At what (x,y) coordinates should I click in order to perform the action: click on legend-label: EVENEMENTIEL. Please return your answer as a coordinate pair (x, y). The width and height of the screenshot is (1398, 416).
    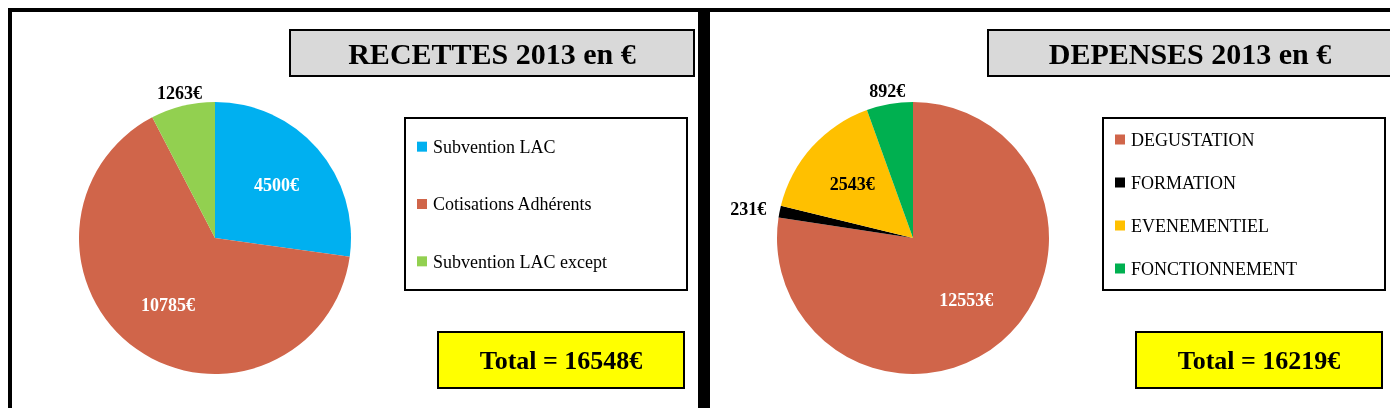
    Looking at the image, I should click on (1200, 225).